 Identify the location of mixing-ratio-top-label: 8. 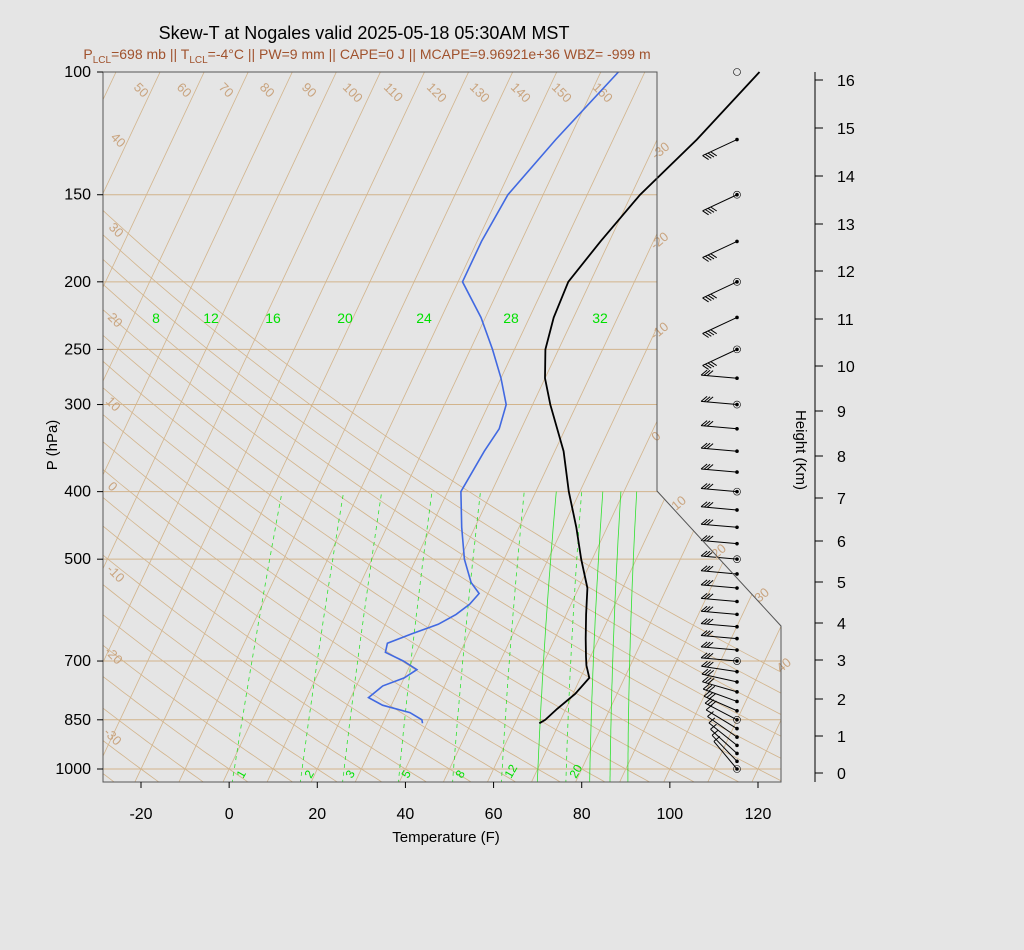
(156, 318).